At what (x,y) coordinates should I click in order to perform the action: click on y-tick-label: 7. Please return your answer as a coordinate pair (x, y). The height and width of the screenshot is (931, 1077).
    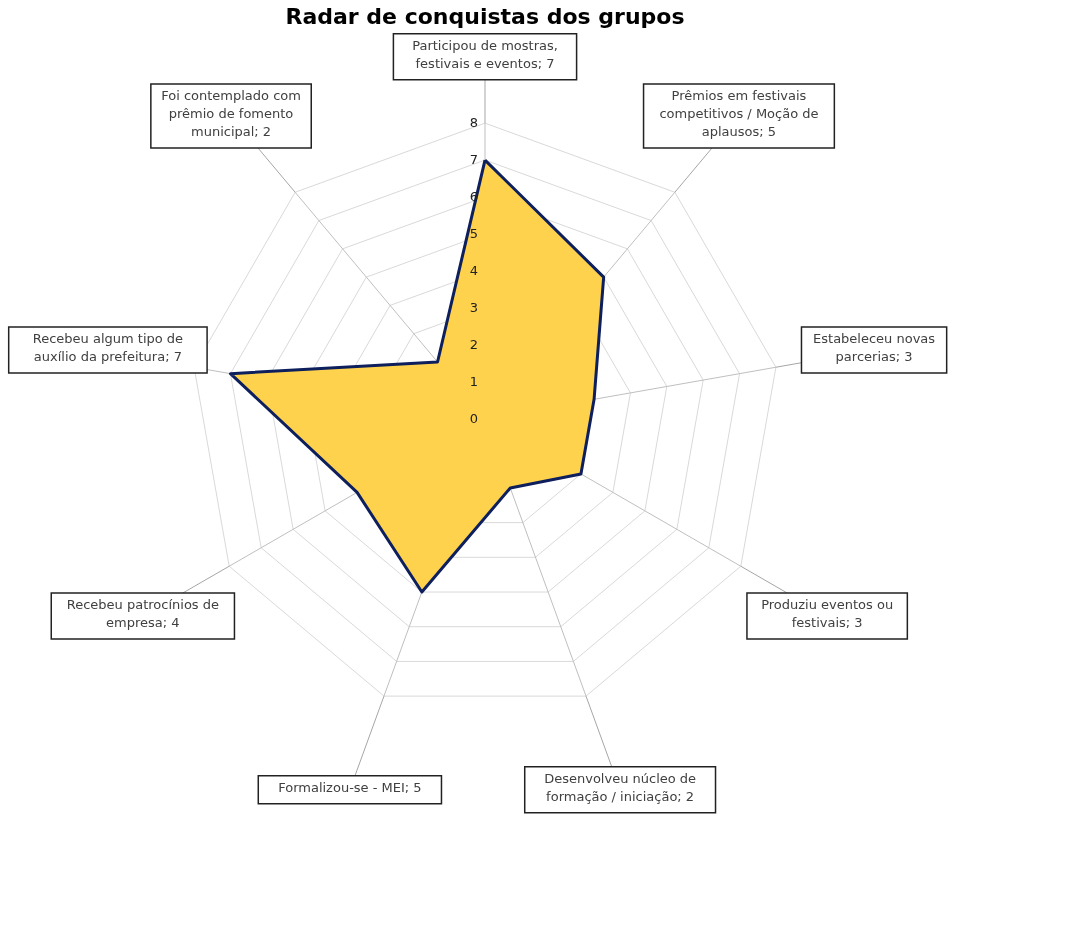
    Looking at the image, I should click on (474, 160).